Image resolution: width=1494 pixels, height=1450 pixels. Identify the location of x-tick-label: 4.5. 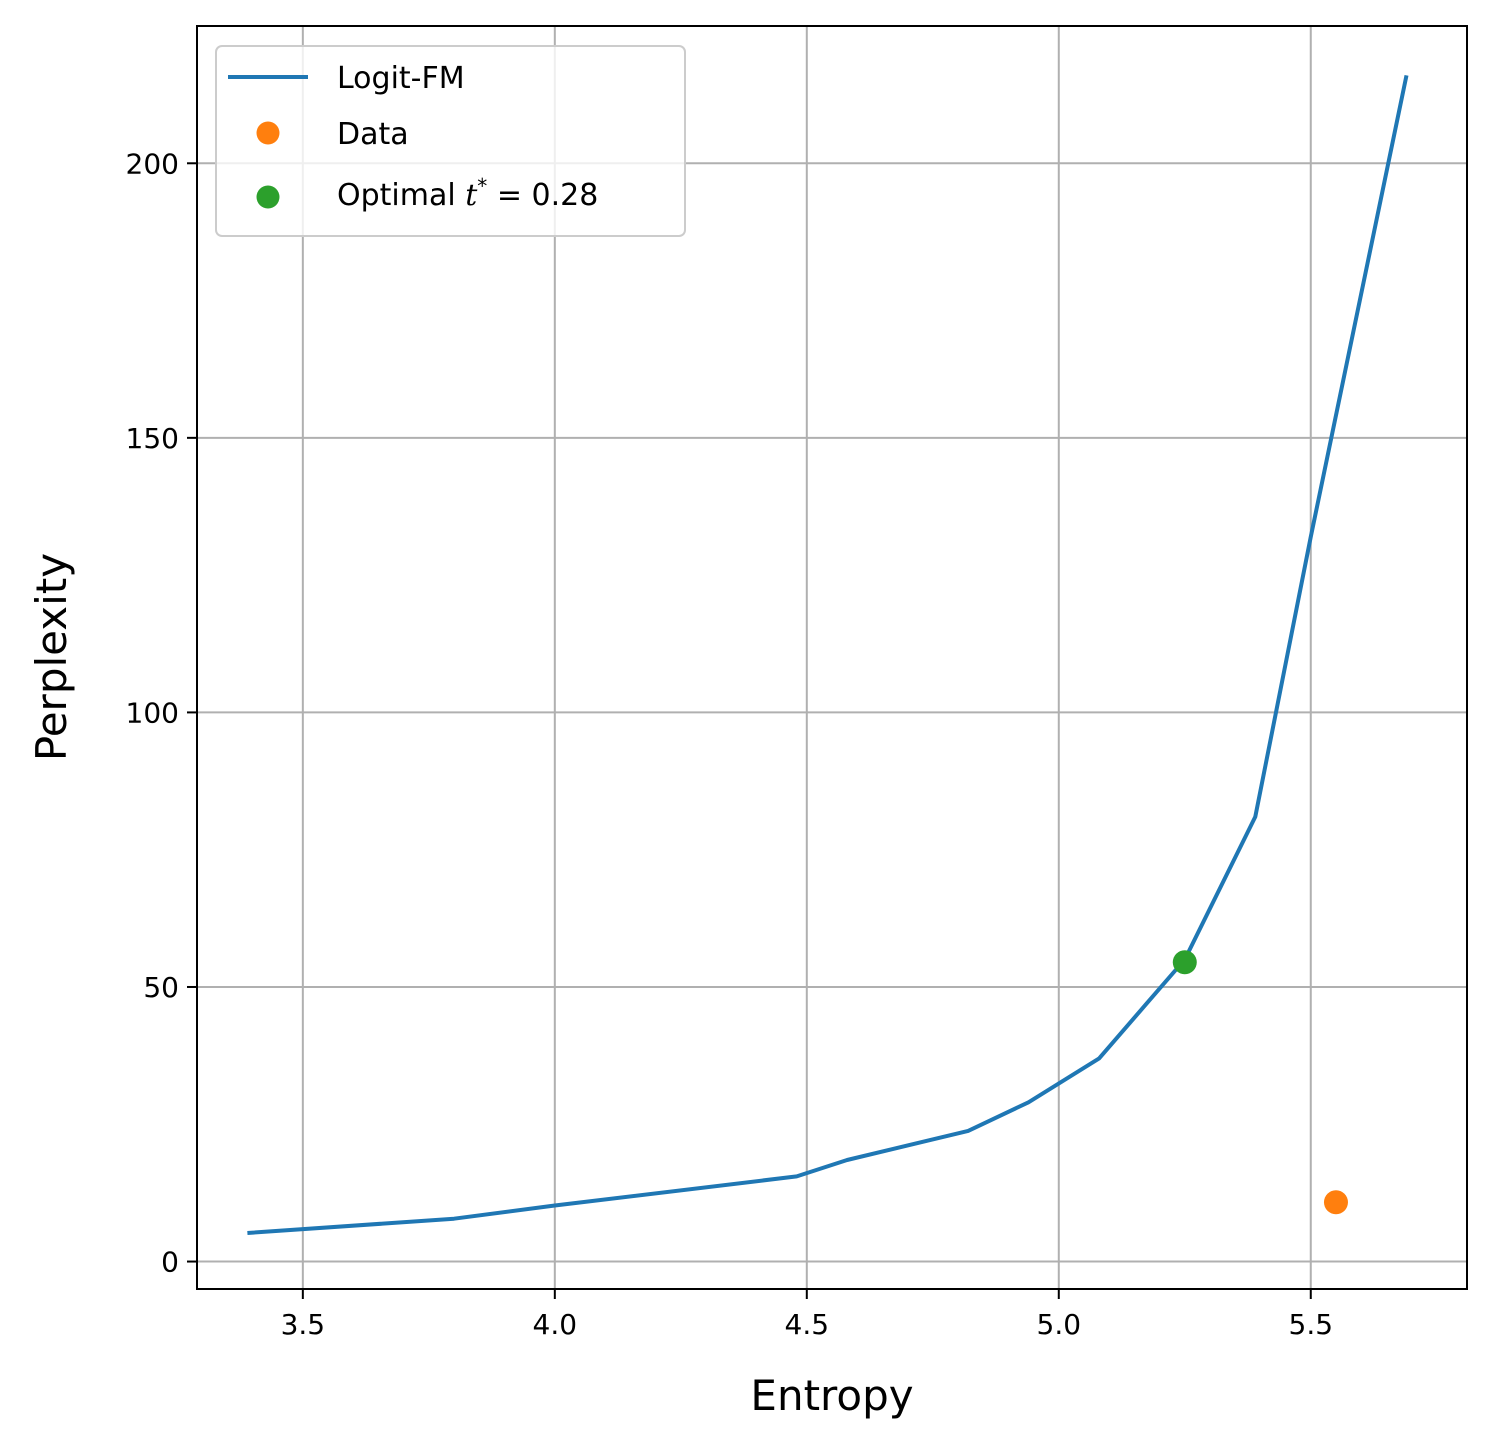
(807, 1324).